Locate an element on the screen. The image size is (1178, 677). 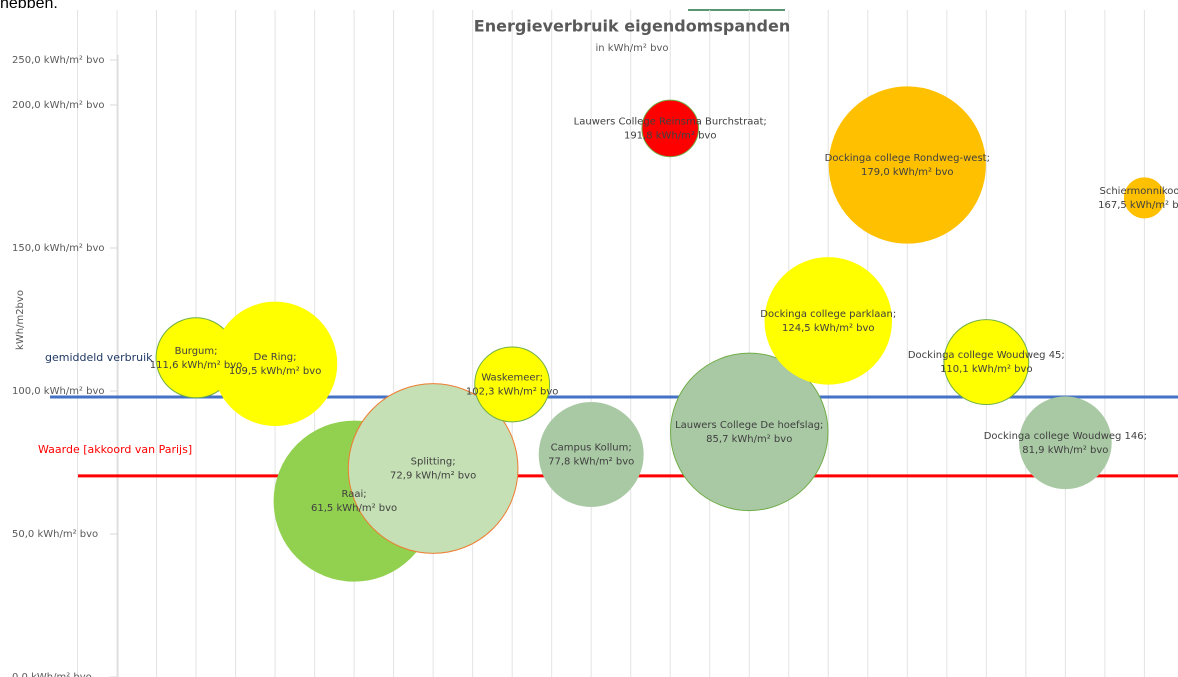
y-tick-label: 250,0 kWh/m² bvo is located at coordinates (58, 60).